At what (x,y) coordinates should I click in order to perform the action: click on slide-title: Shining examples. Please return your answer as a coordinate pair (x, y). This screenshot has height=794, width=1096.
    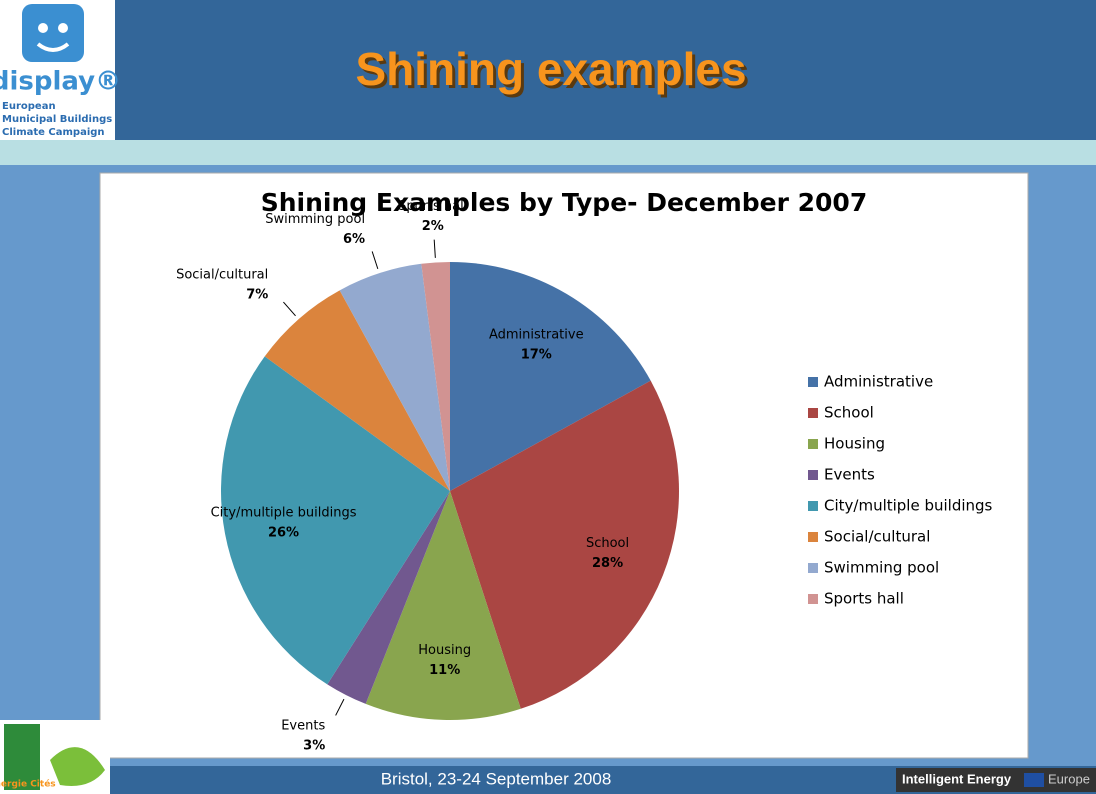
    Looking at the image, I should click on (550, 69).